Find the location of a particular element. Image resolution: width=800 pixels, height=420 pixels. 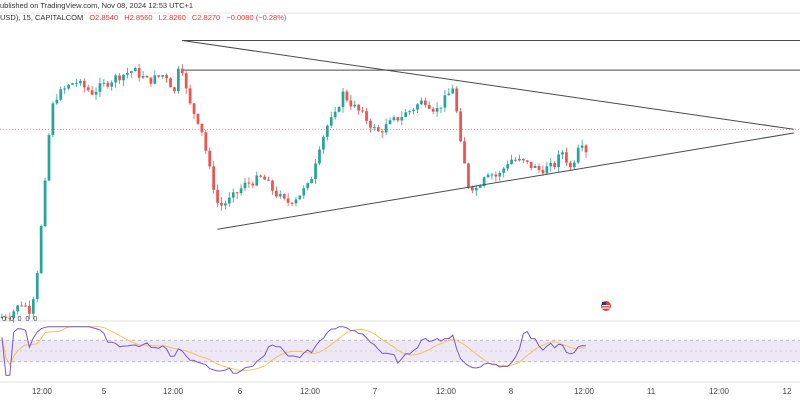

x-tick-label: 8 is located at coordinates (511, 391).